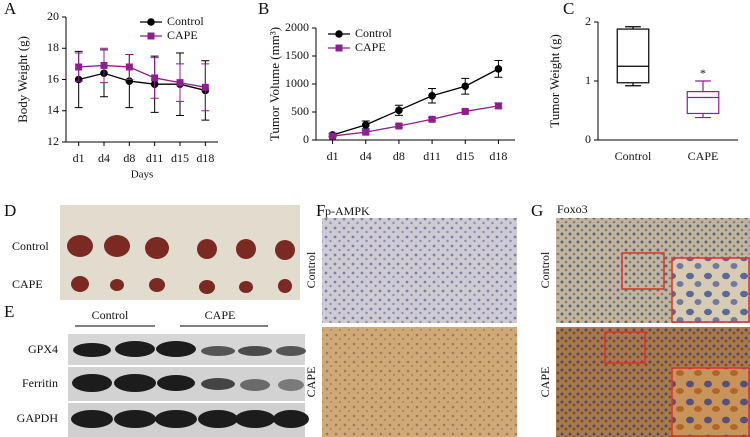 The width and height of the screenshot is (750, 437). Describe the element at coordinates (320, 210) in the screenshot. I see `panel-letter: F` at that location.